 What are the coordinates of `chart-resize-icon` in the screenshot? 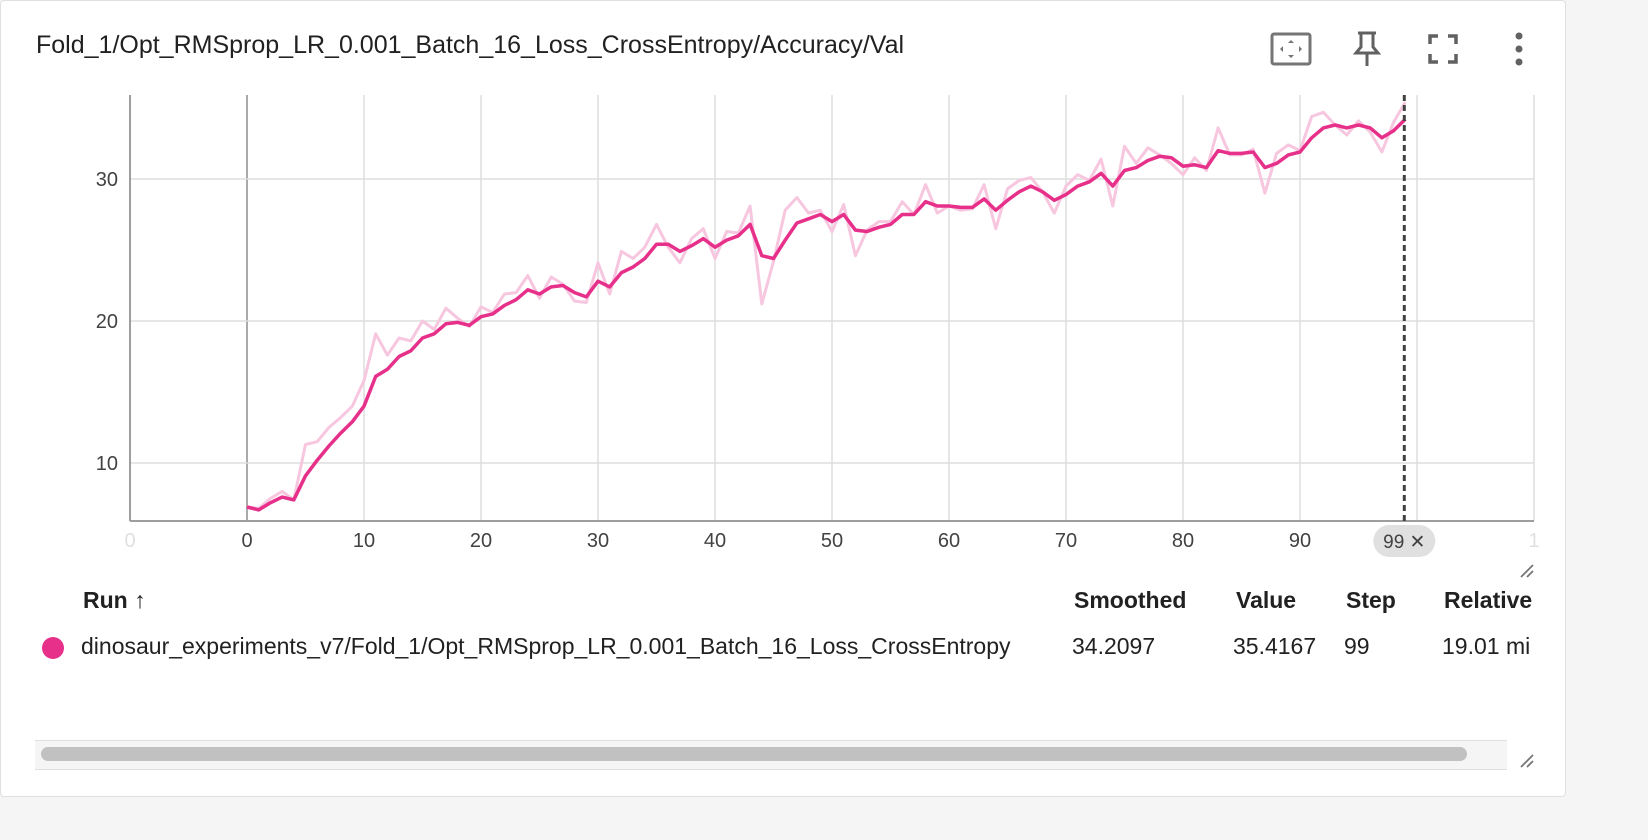 It's located at (1526, 570).